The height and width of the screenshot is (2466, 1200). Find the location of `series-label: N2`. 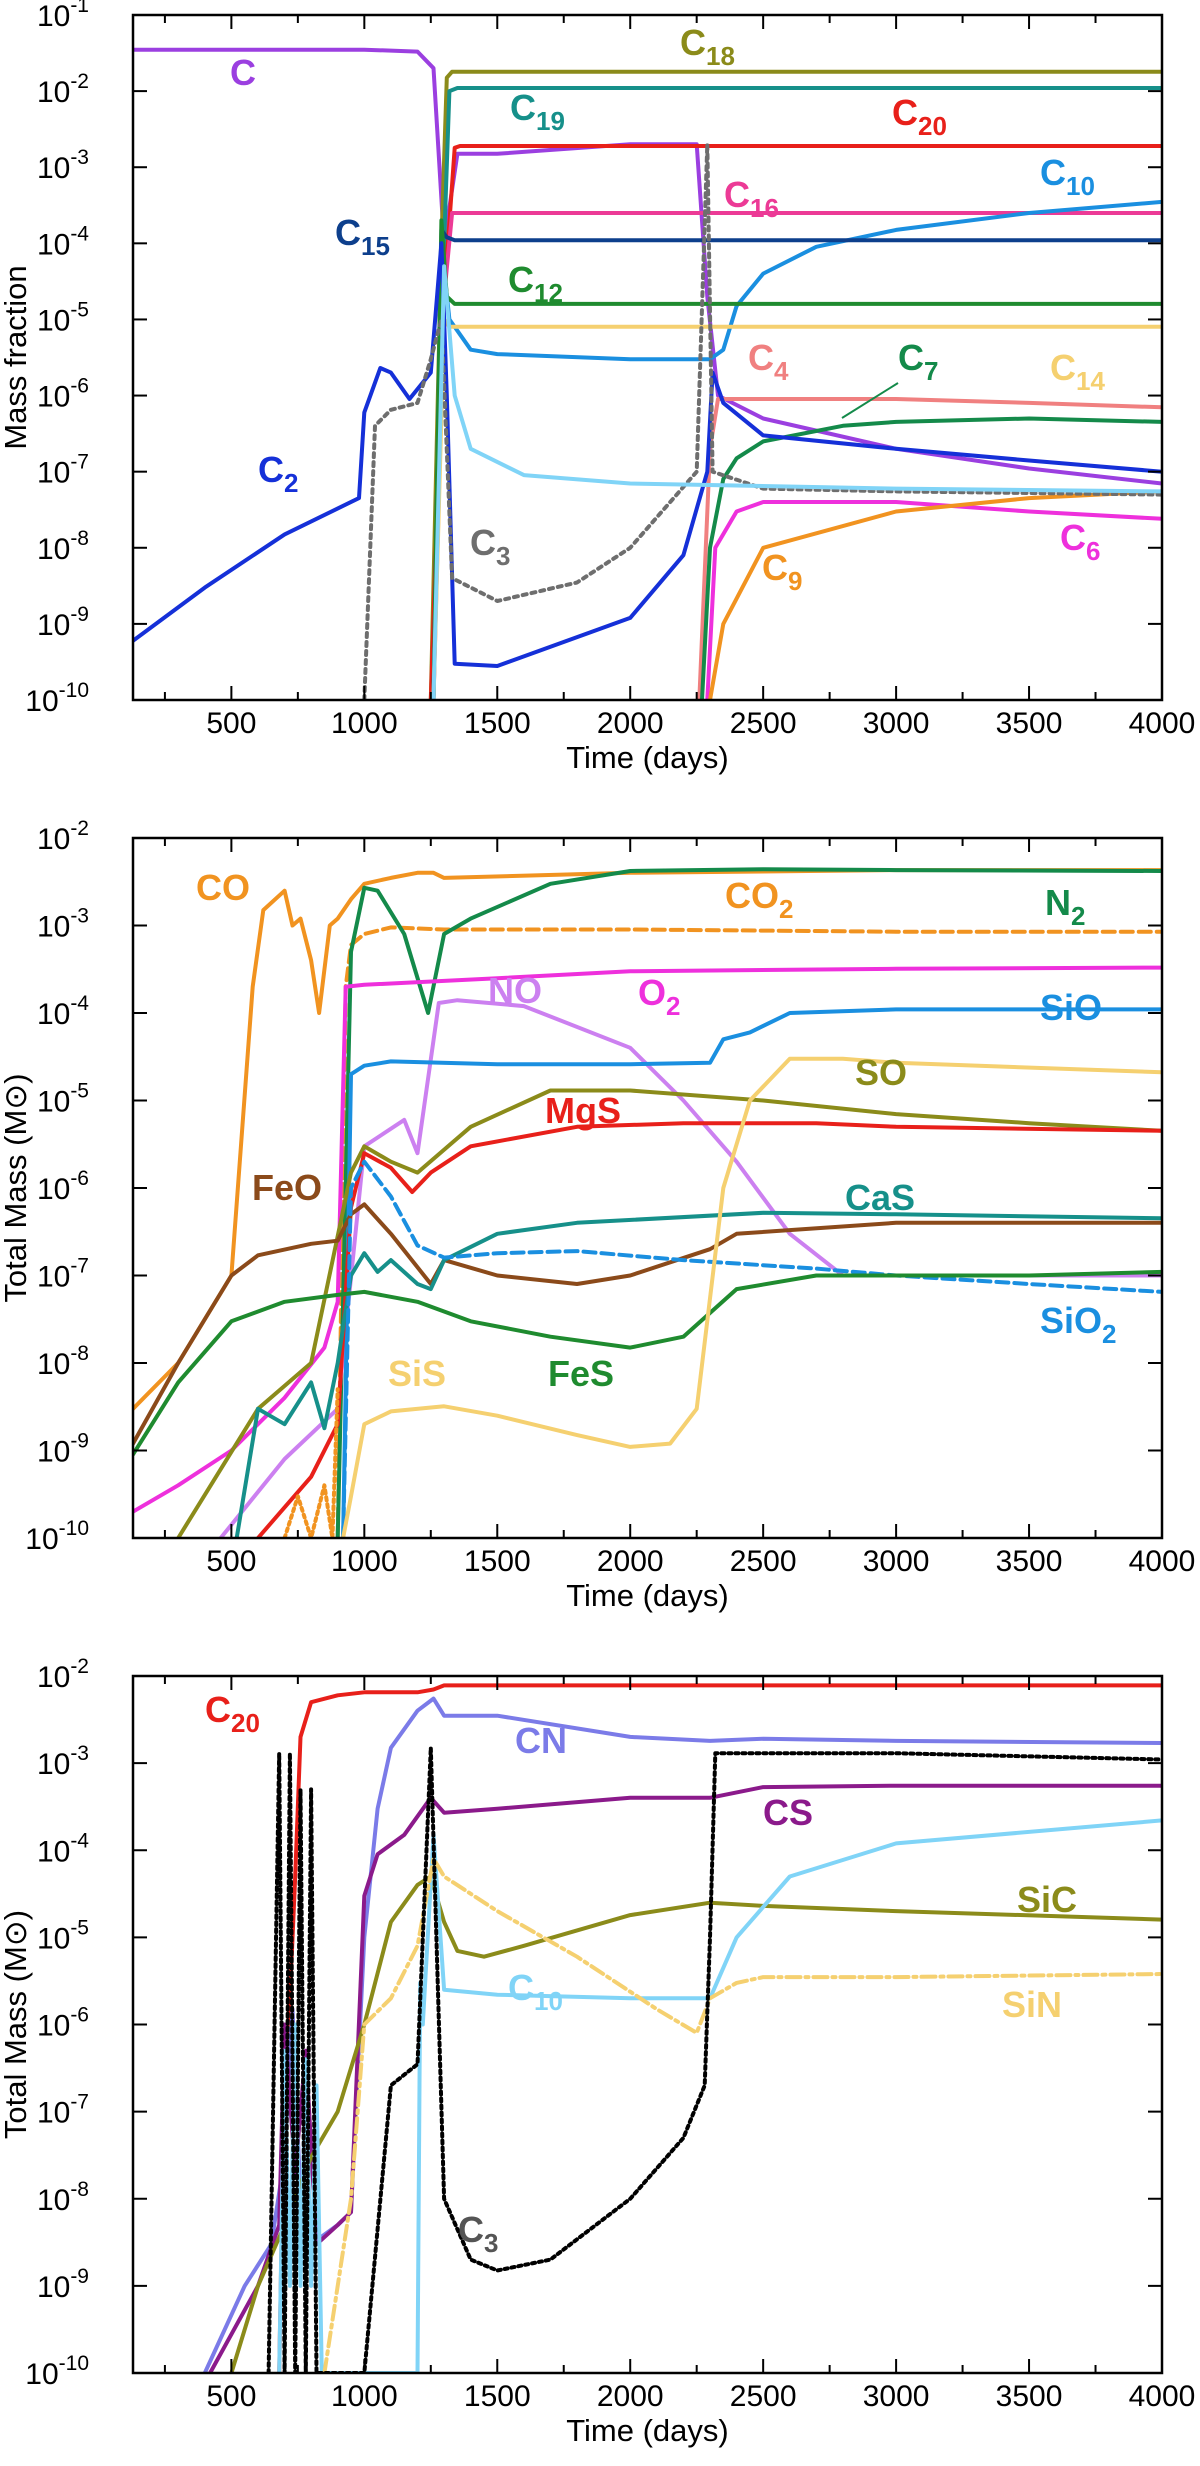

series-label: N2 is located at coordinates (1065, 906).